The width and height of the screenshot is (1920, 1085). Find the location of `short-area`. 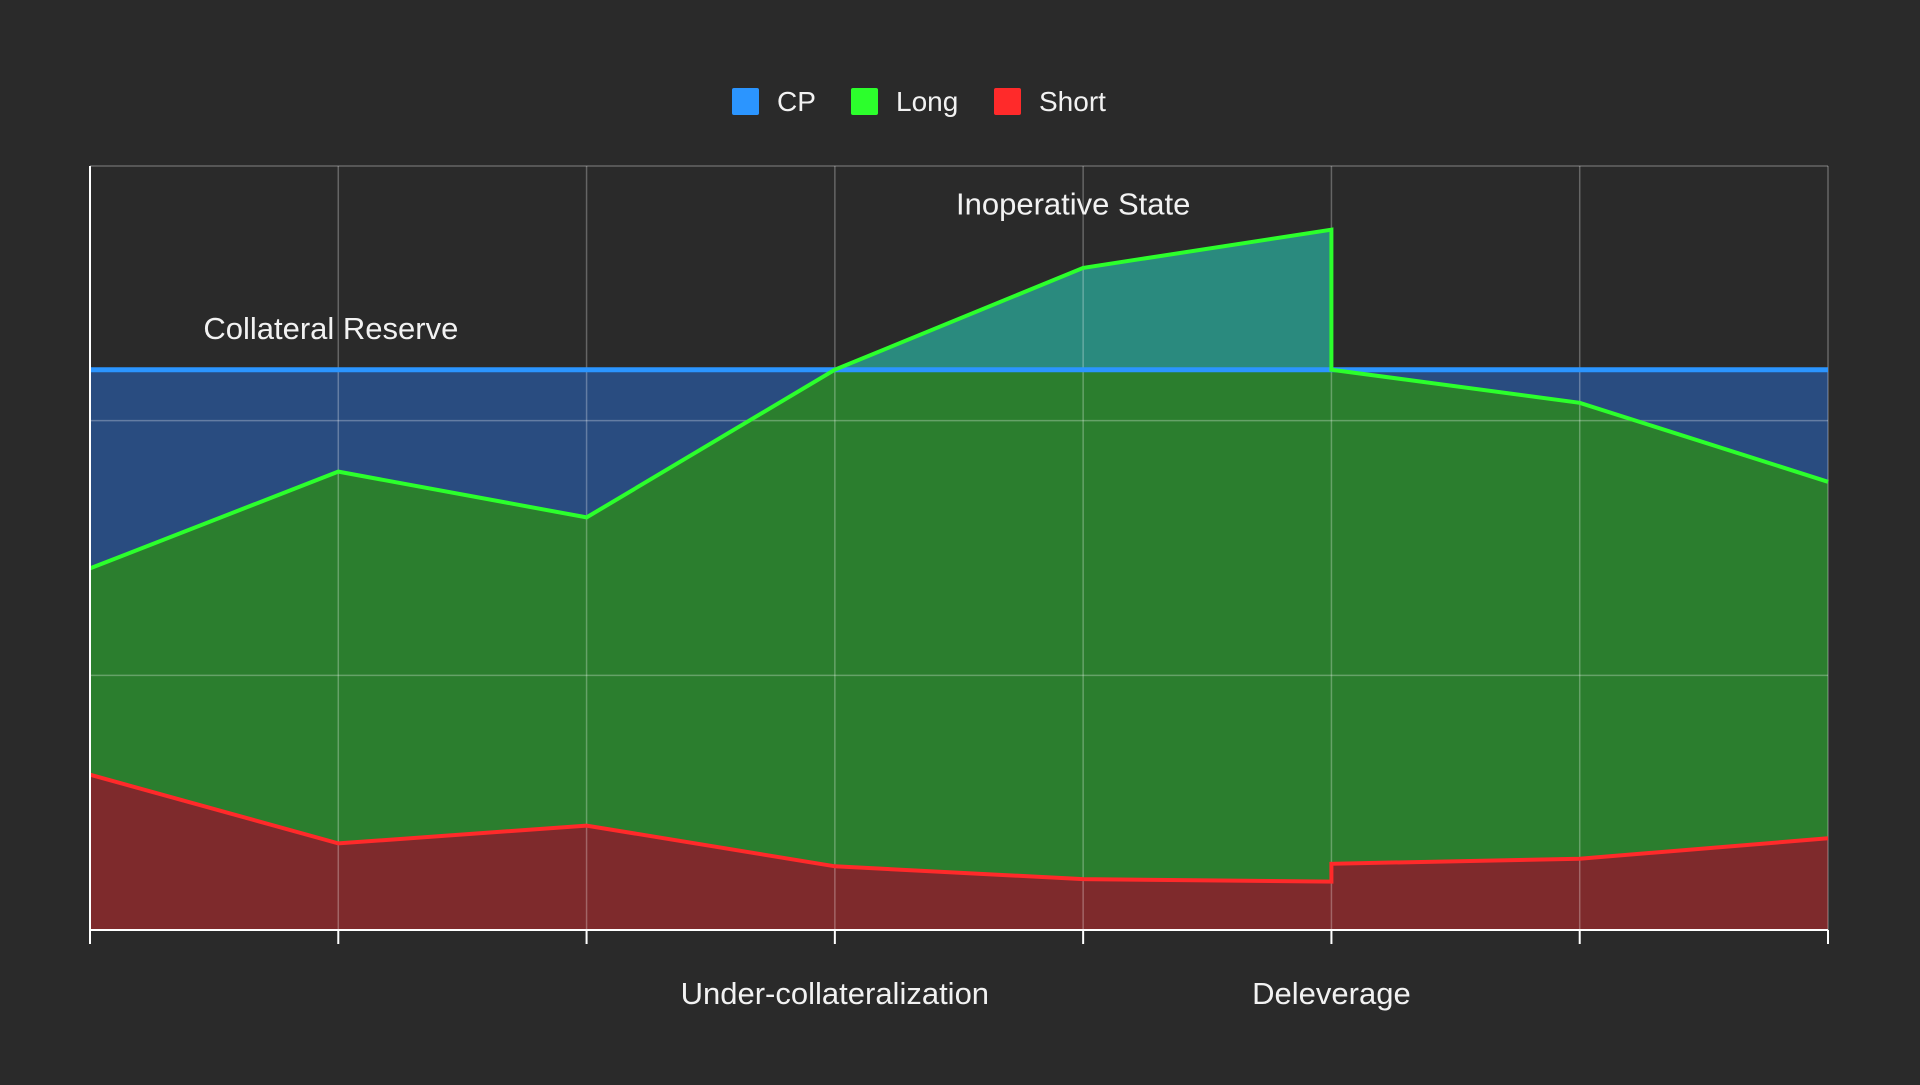

short-area is located at coordinates (959, 852).